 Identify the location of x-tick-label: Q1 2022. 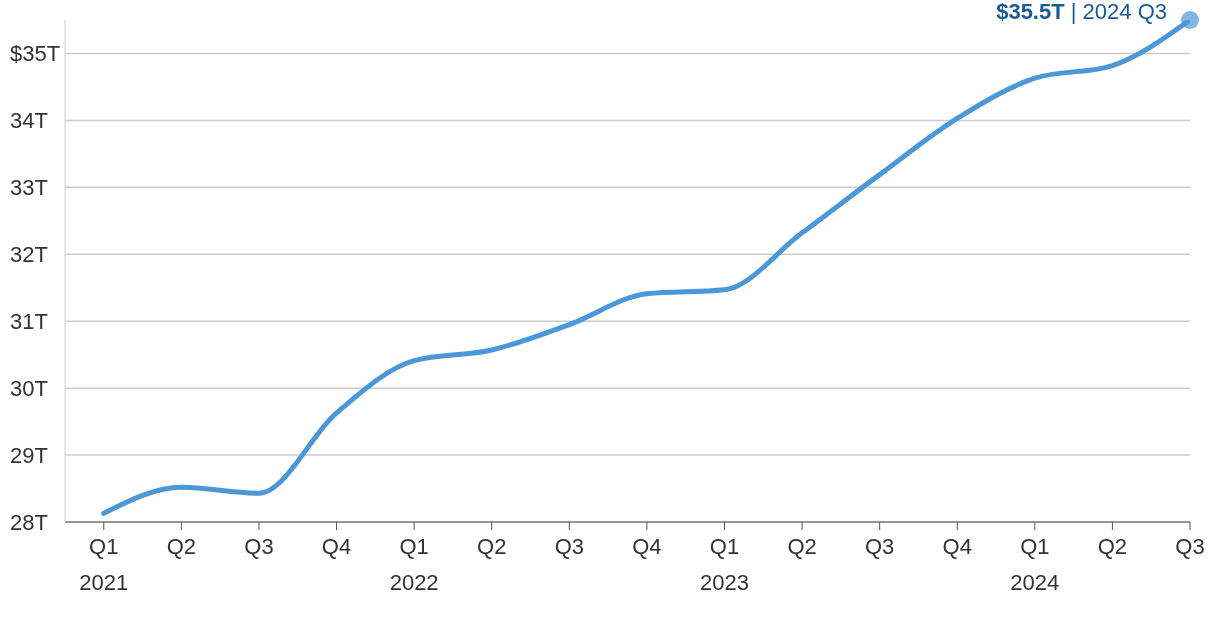
(414, 564).